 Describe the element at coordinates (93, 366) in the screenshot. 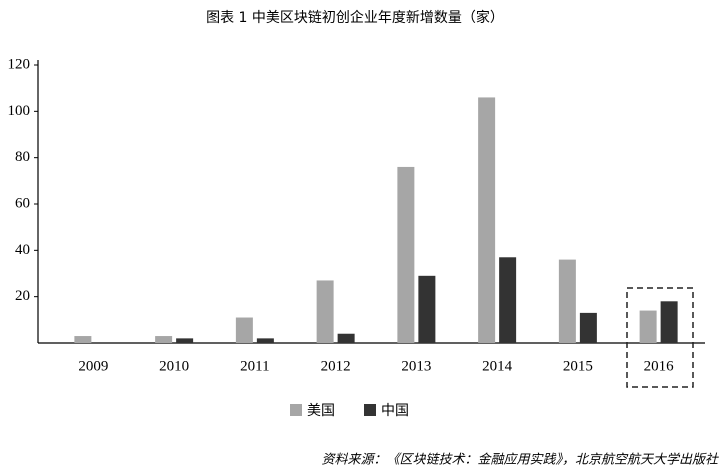

I see `x-tick-label: 2009` at that location.